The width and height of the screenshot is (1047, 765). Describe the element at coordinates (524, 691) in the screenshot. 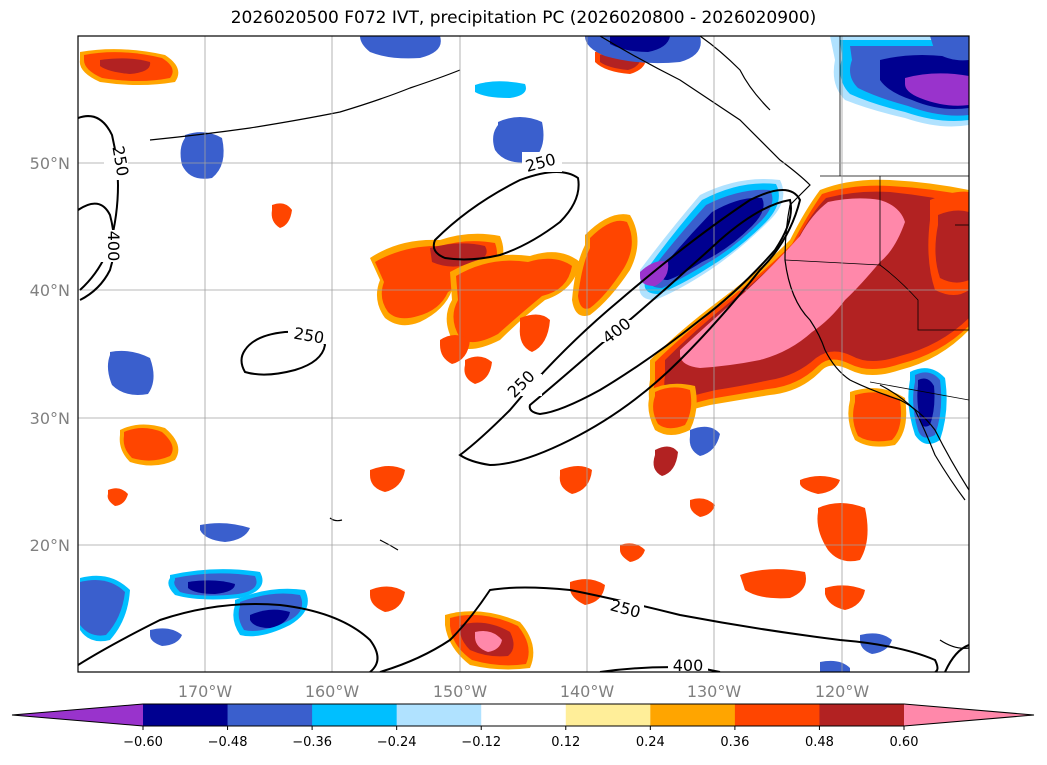

I see `lon-axis-labels: 170°W 160°W 150°W 140°W 130°W 120°W` at that location.